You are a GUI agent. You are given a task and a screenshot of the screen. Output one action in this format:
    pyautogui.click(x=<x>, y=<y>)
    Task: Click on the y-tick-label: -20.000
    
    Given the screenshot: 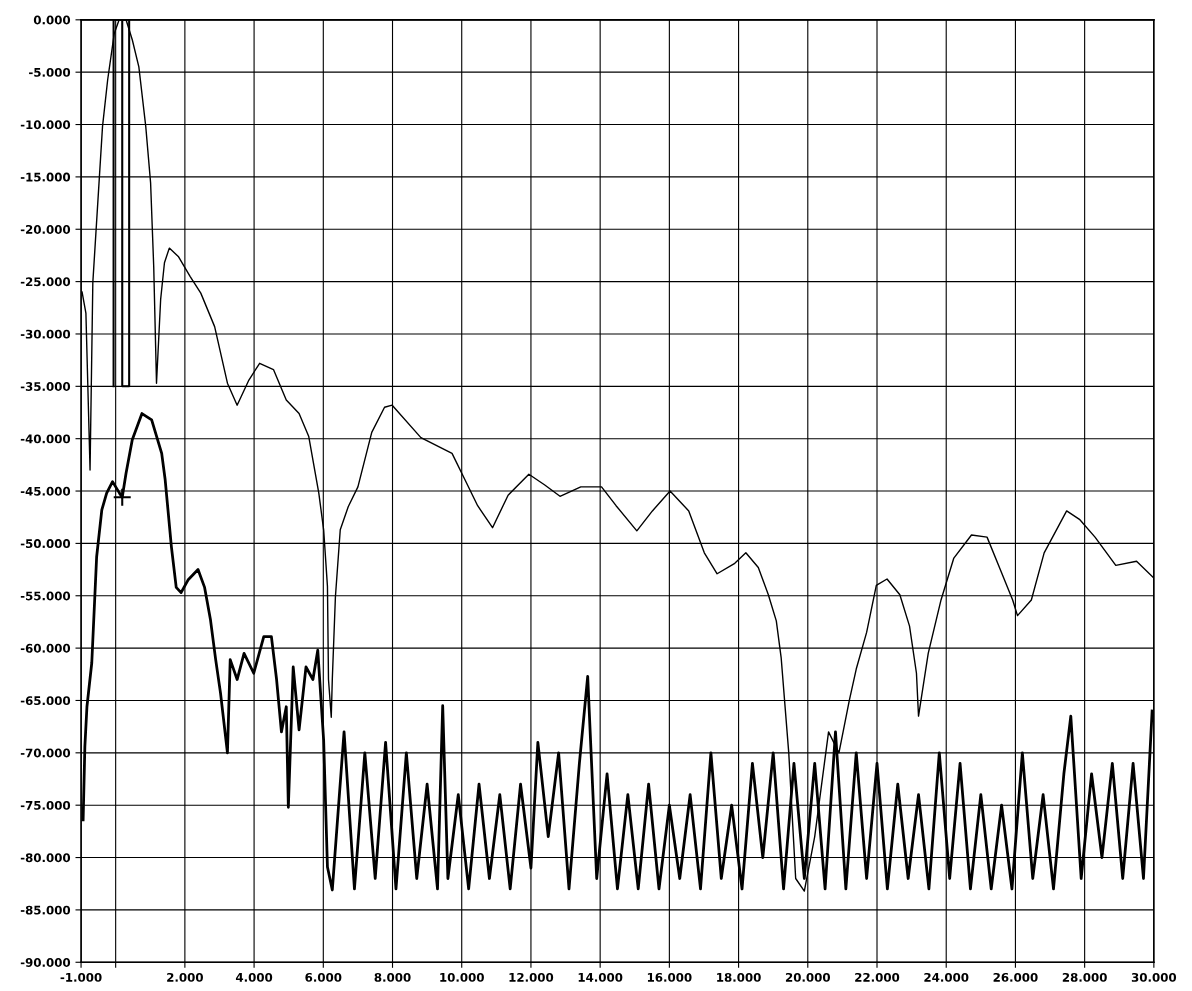 What is the action you would take?
    pyautogui.click(x=45, y=229)
    